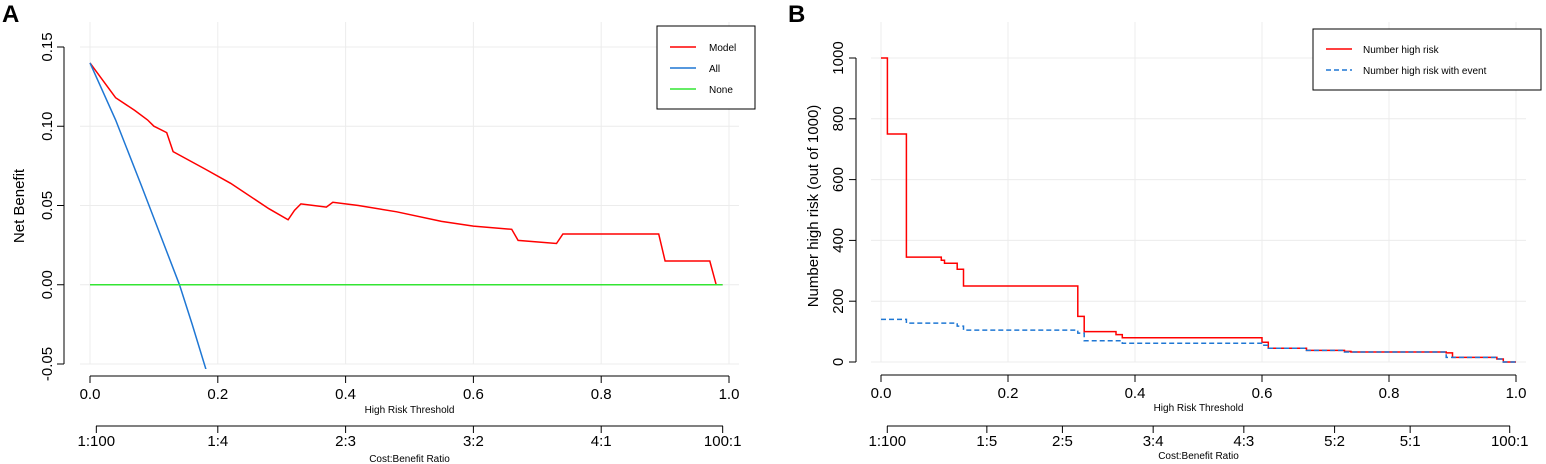 The width and height of the screenshot is (1546, 464). What do you see at coordinates (721, 90) in the screenshot?
I see `a-legend-label-none: None` at bounding box center [721, 90].